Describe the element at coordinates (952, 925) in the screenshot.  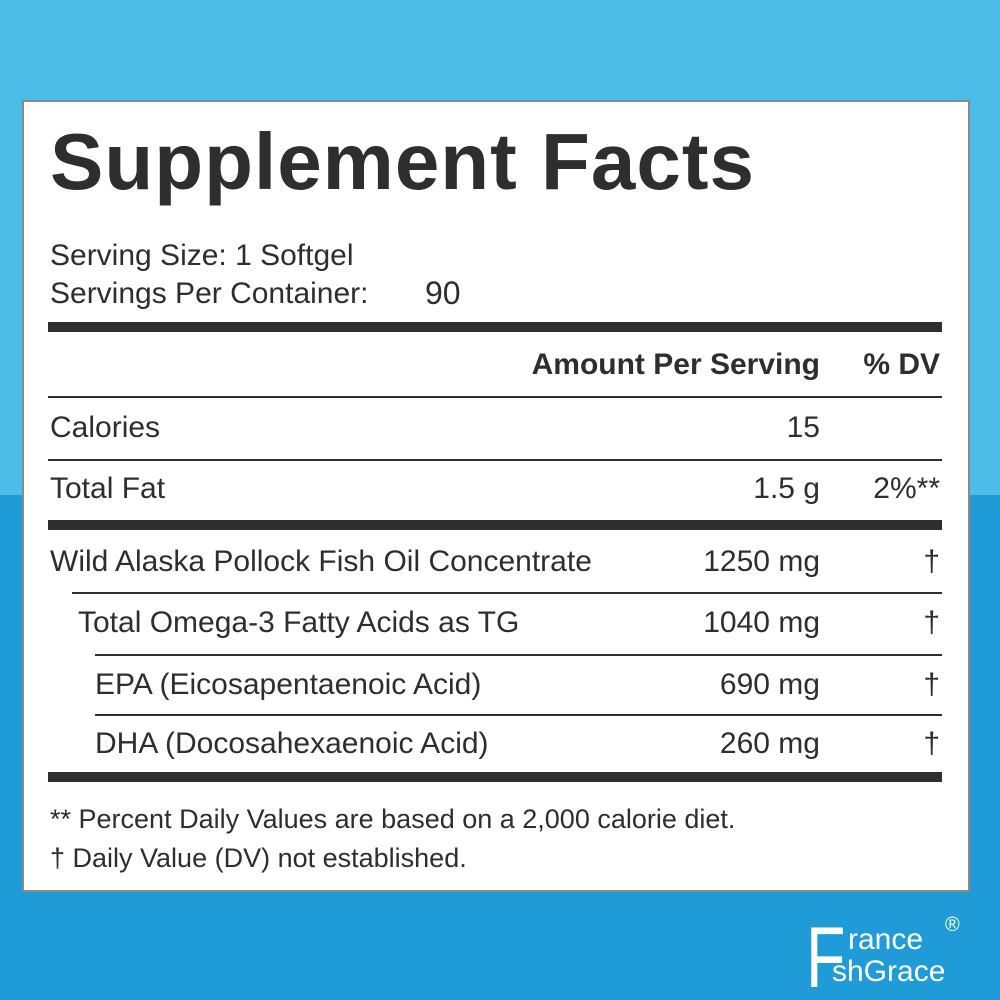
I see `brand-mark: ®` at that location.